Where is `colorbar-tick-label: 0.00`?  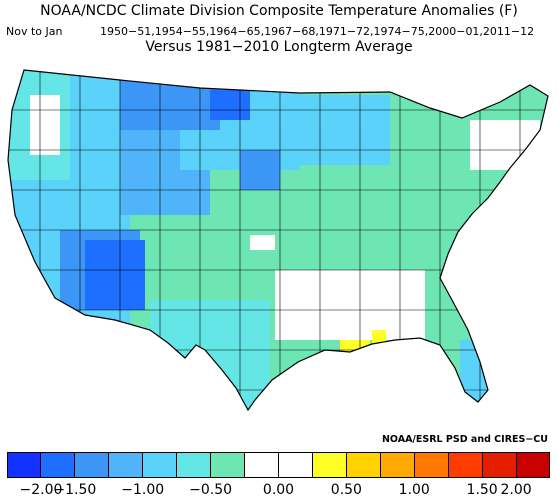 colorbar-tick-label: 0.00 is located at coordinates (278, 490).